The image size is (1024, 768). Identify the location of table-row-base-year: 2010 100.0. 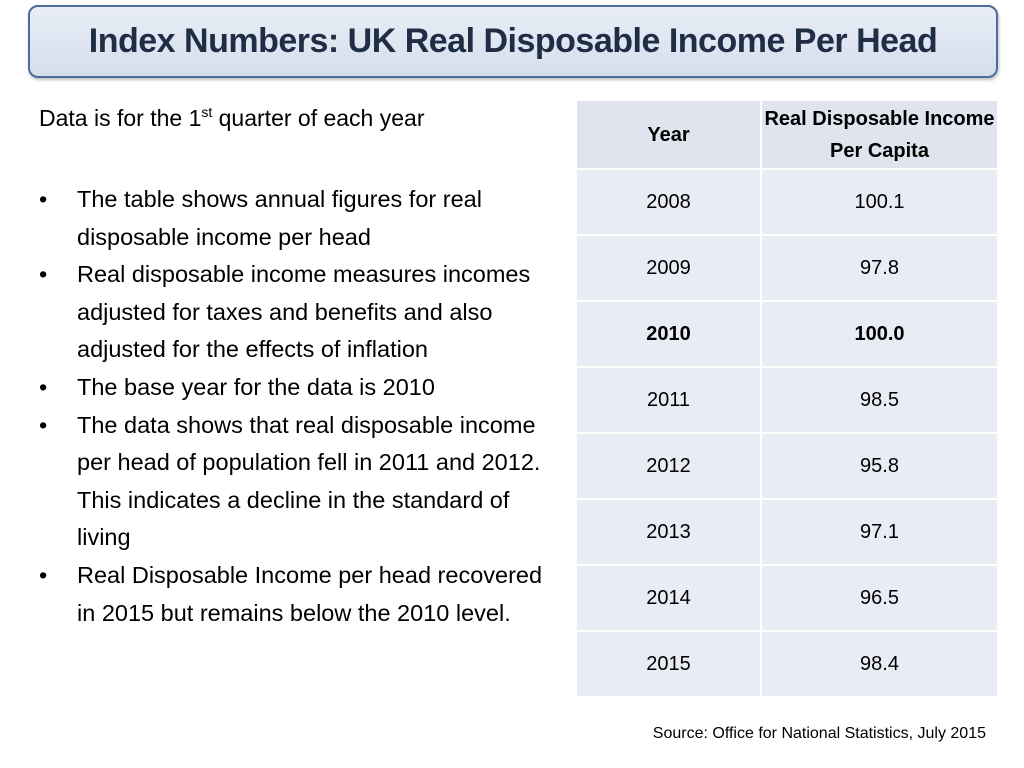
(788, 335).